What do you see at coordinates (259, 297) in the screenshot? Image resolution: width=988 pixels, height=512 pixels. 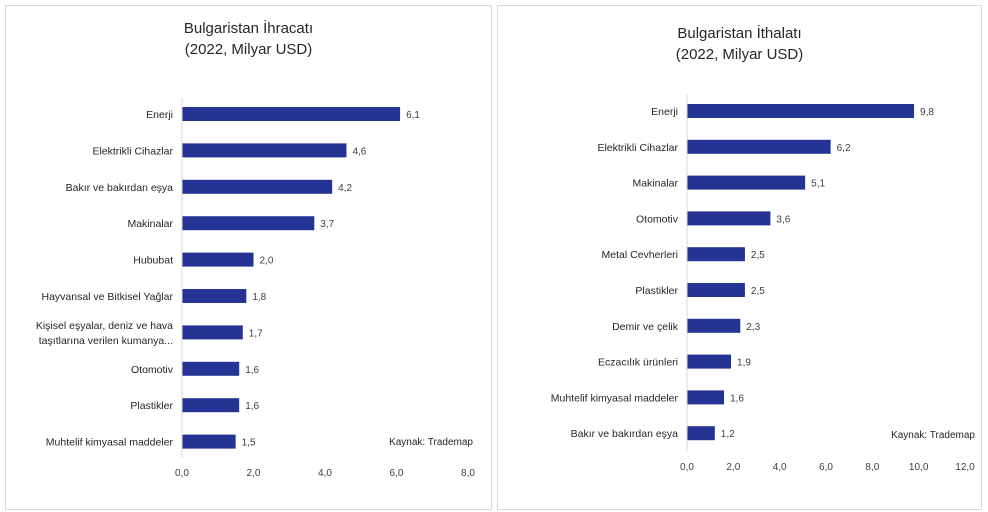 I see `value-label: 1,8` at bounding box center [259, 297].